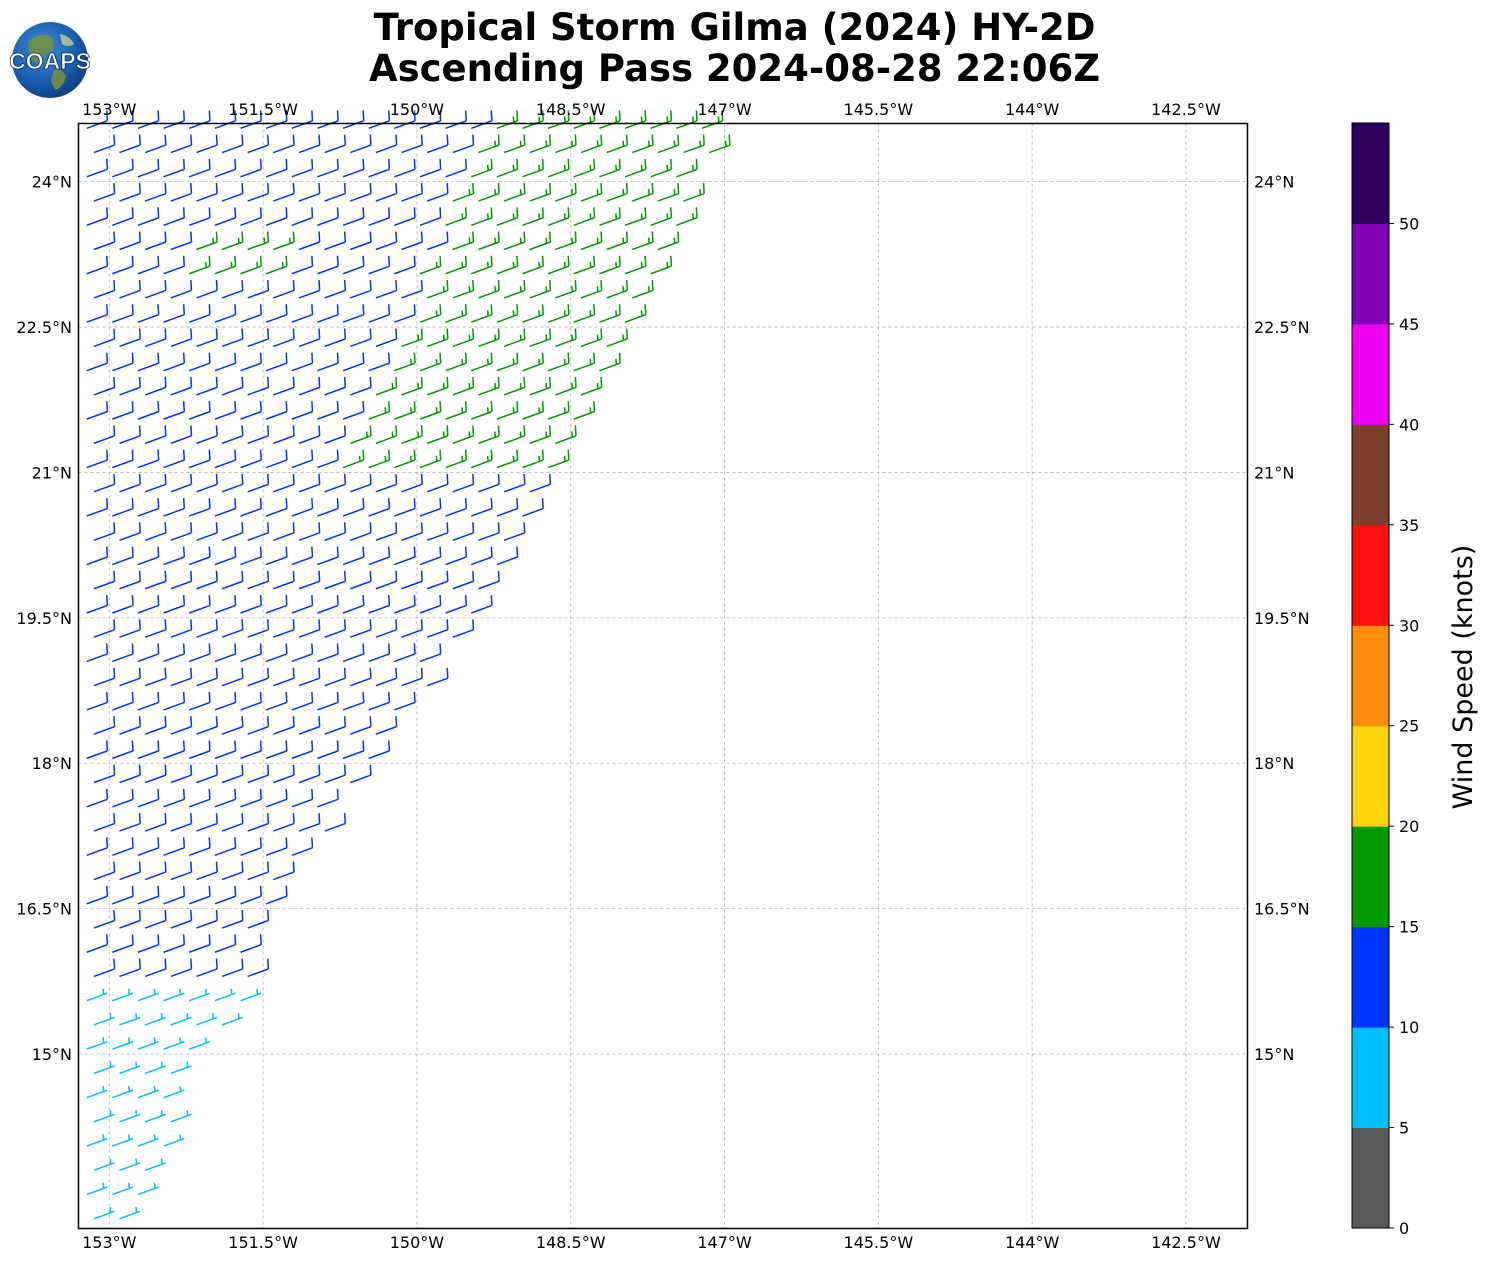 This screenshot has height=1264, width=1489. Describe the element at coordinates (1409, 927) in the screenshot. I see `colorbar-tick-label: 15` at that location.